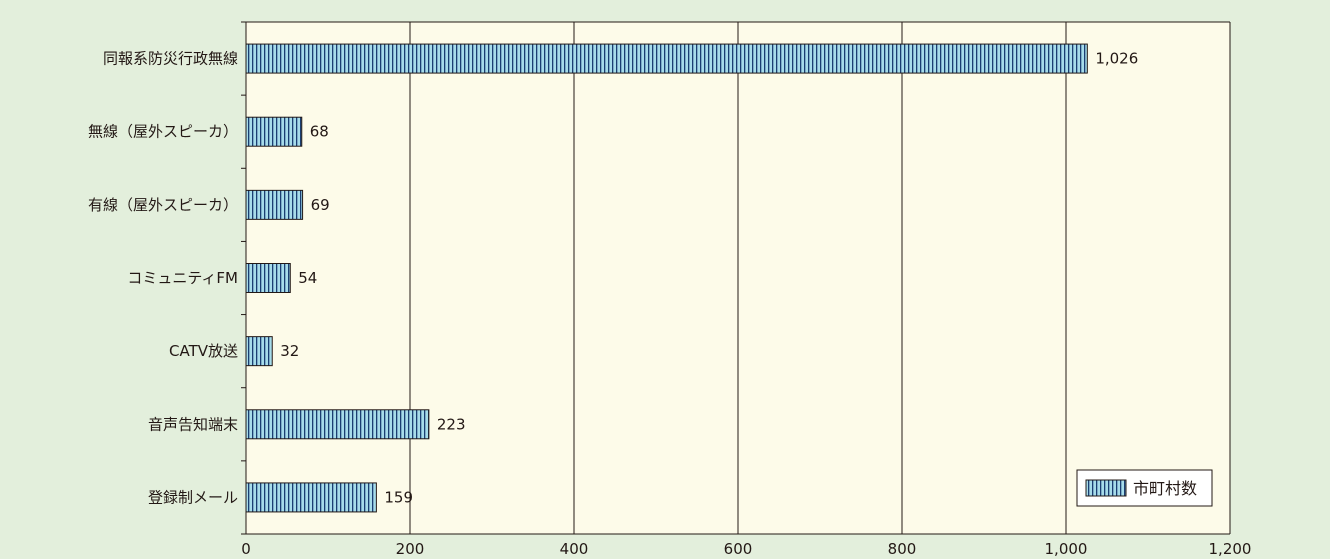 The height and width of the screenshot is (559, 1330). Describe the element at coordinates (1165, 488) in the screenshot. I see `legend-label: 市町村数` at that location.